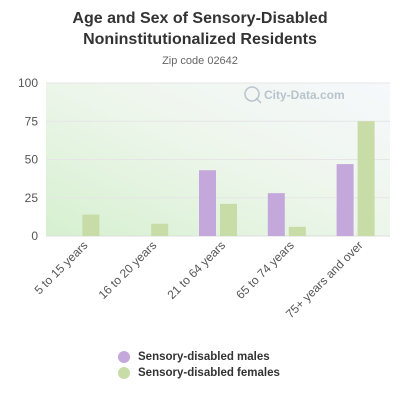 This screenshot has height=400, width=400. I want to click on chart-subtitle: Zip code 02642, so click(200, 61).